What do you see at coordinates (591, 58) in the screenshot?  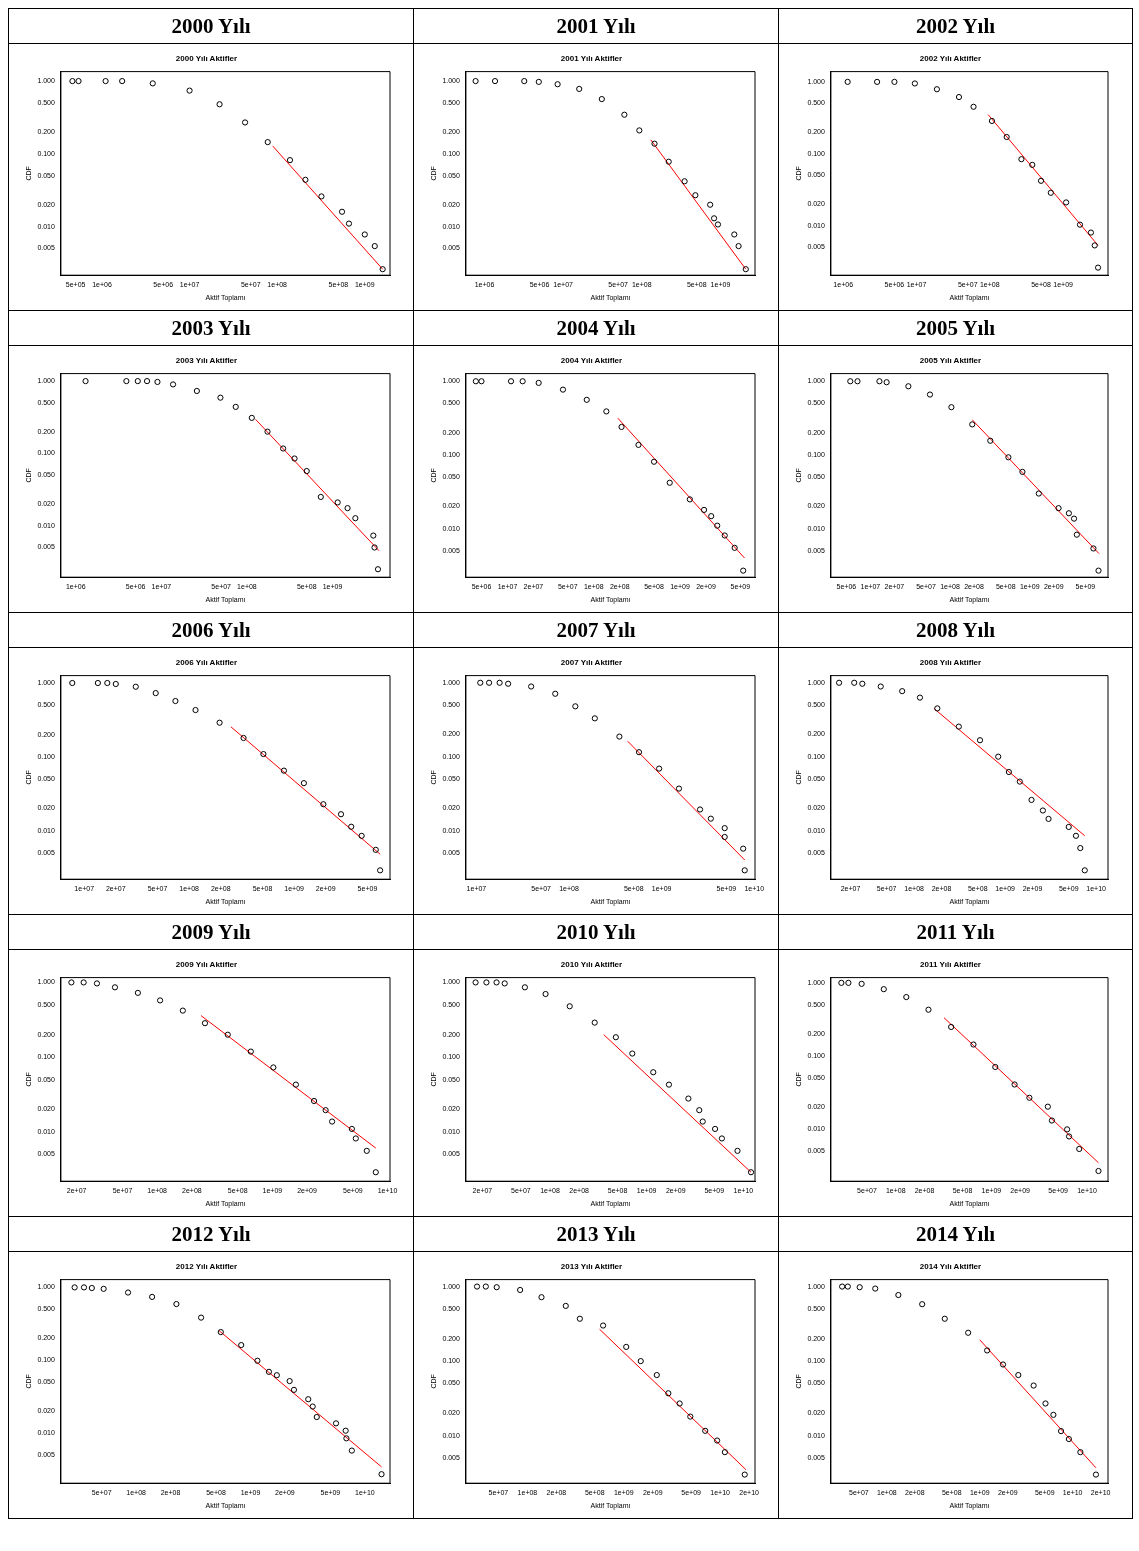 I see `chart-subtitle: 2001 Yılı Aktifler` at bounding box center [591, 58].